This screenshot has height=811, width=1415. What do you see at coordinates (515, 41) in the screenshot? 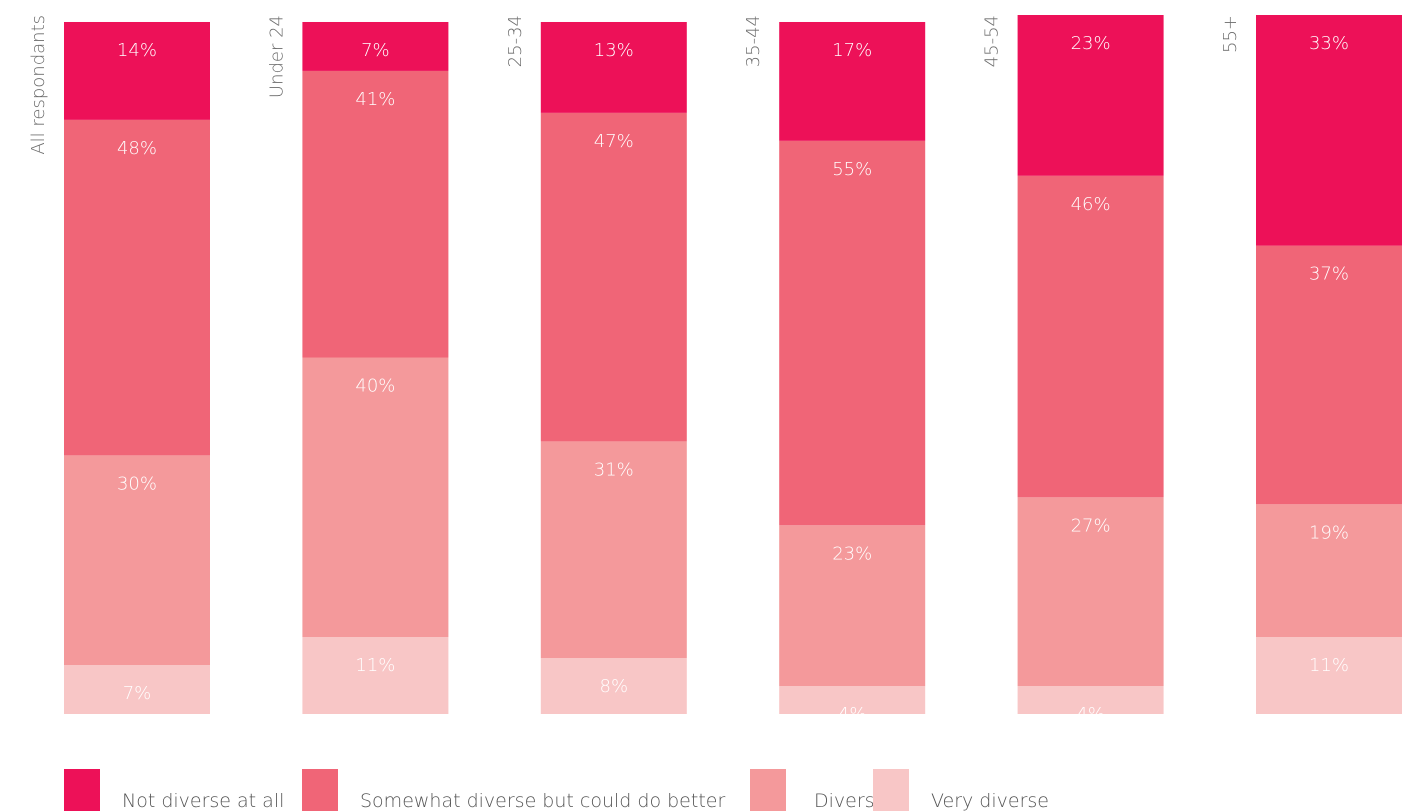
I see `category-label: 25-34` at bounding box center [515, 41].